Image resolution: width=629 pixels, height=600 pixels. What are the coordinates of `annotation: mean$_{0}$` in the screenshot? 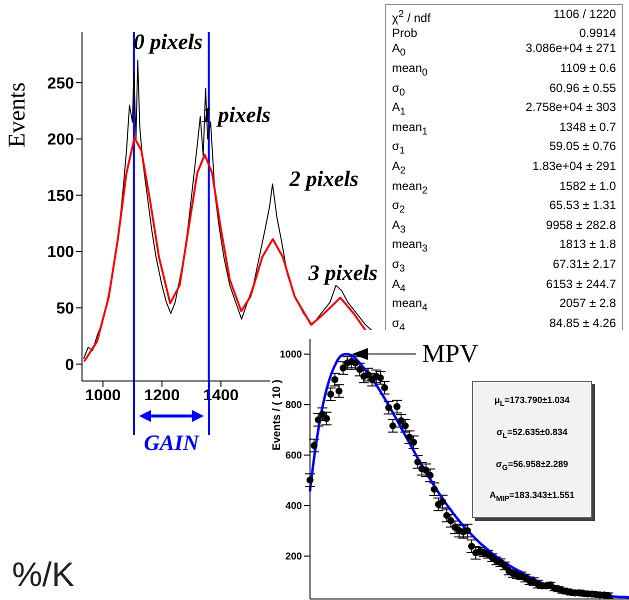 It's located at (410, 70).